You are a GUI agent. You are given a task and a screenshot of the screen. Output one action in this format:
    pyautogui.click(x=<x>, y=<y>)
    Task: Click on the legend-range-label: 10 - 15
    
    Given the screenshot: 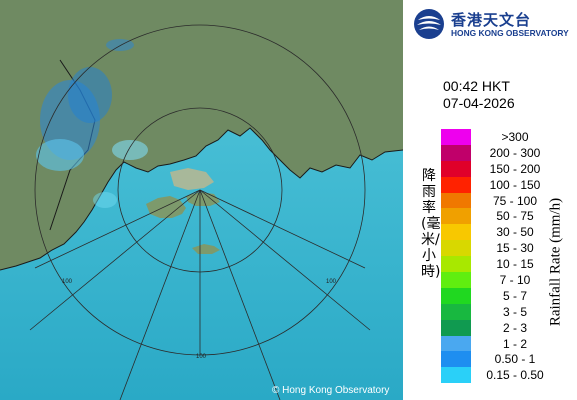 What is the action you would take?
    pyautogui.click(x=515, y=264)
    